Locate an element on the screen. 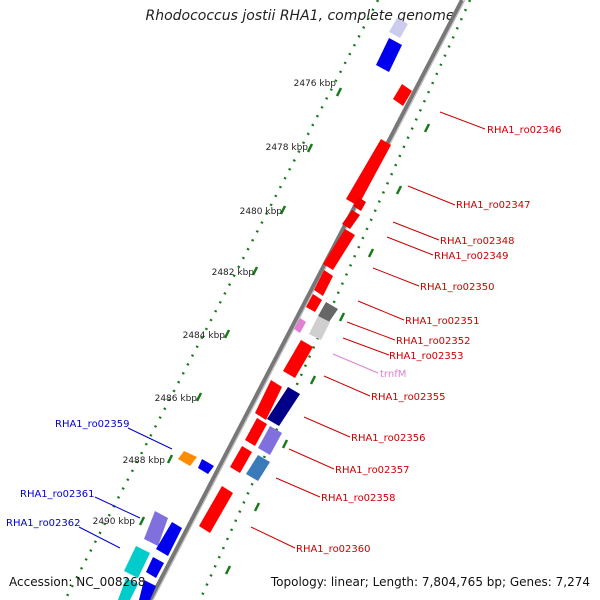  tick-label: 2486 kbp is located at coordinates (176, 399).